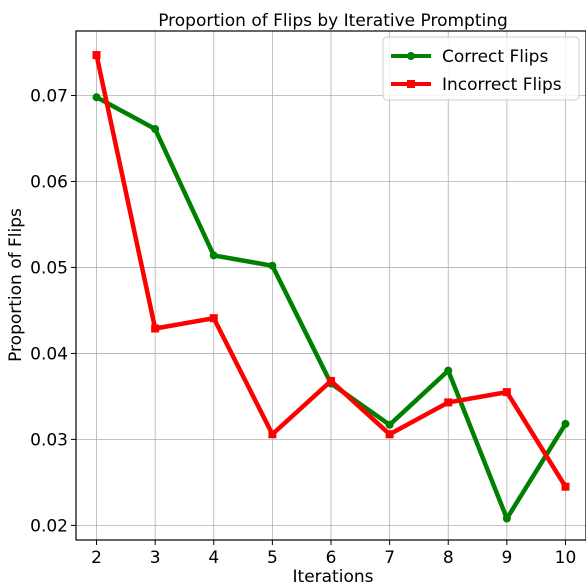 This screenshot has height=586, width=586. I want to click on x-axis-label: Iterations, so click(333, 576).